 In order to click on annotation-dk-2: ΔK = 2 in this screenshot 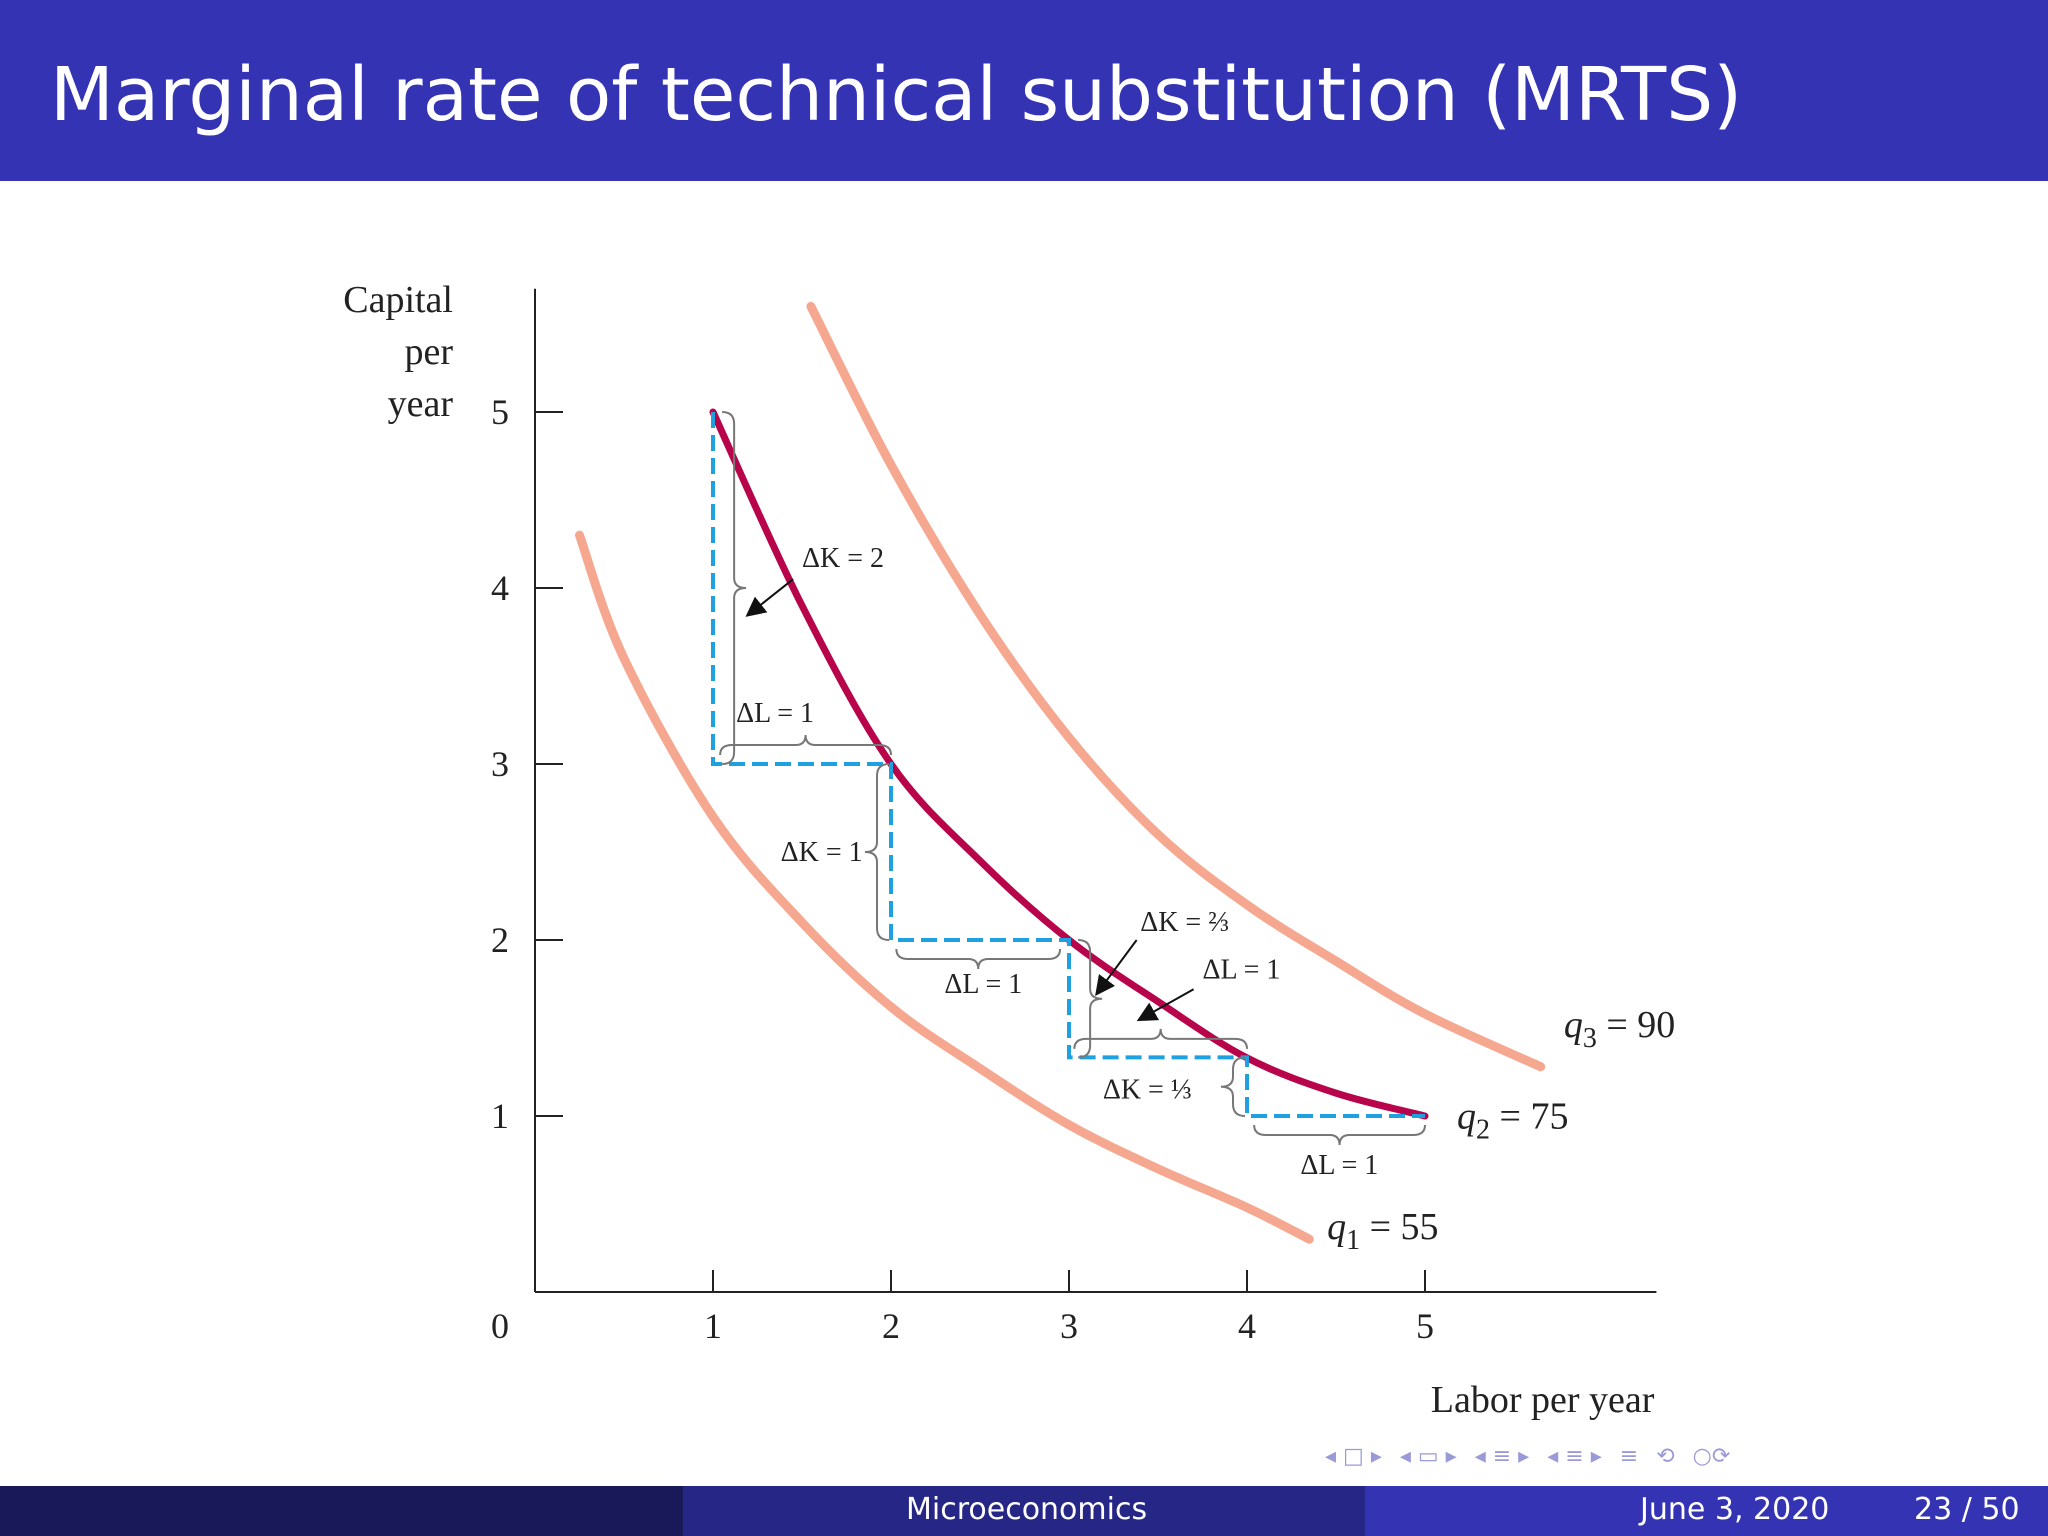, I will do `click(843, 558)`.